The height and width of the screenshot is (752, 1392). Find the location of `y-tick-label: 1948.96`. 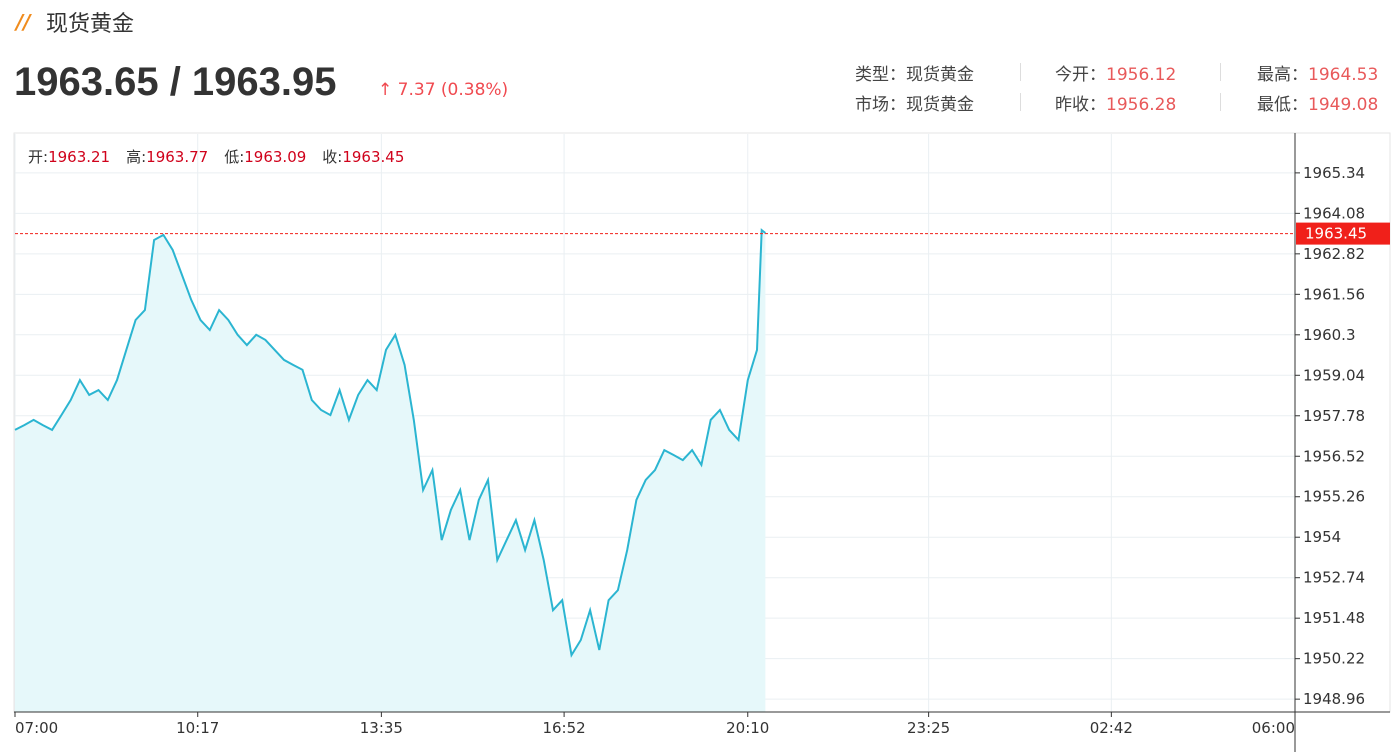

y-tick-label: 1948.96 is located at coordinates (1334, 699).